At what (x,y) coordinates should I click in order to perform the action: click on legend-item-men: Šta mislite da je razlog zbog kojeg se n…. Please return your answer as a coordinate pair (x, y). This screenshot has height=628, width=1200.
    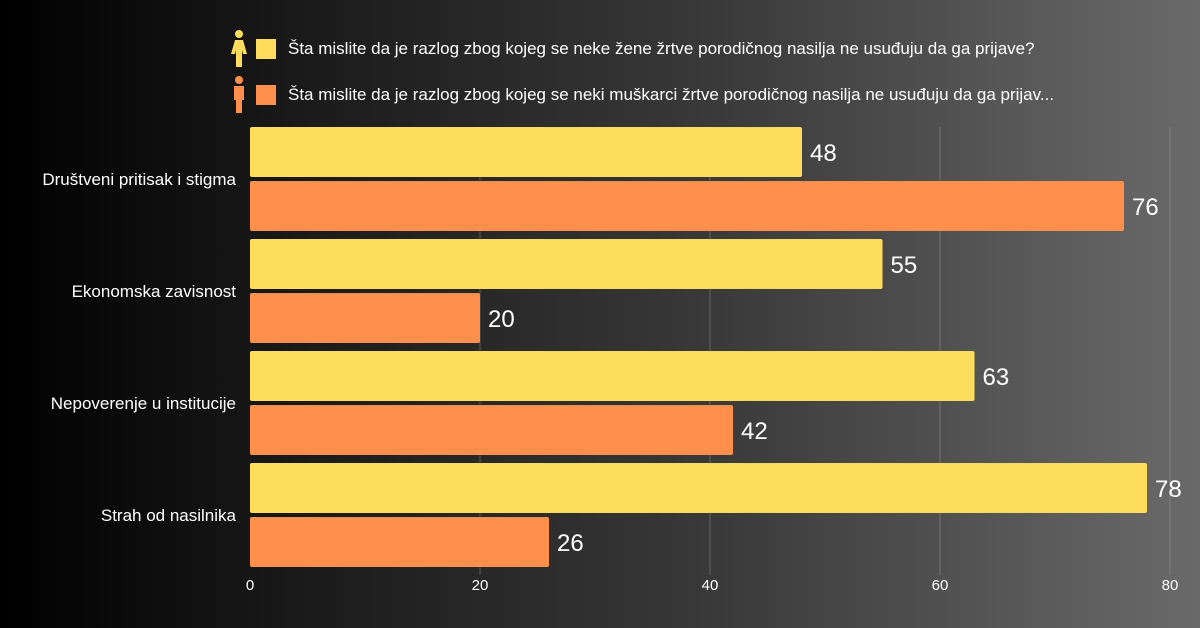
    Looking at the image, I should click on (641, 95).